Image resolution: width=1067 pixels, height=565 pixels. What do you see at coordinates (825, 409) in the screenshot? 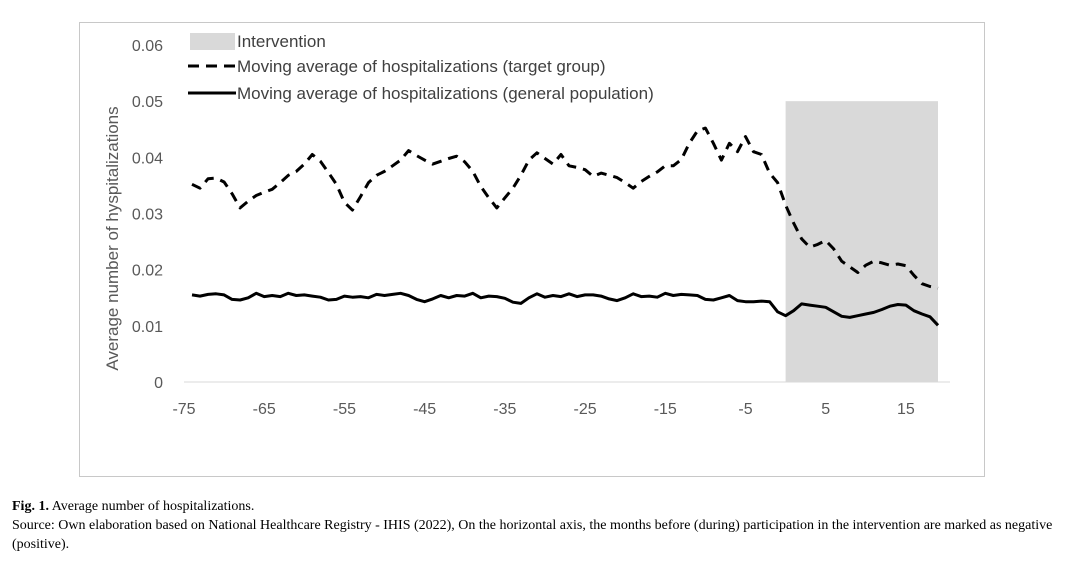
I see `x-tick-label: 5` at bounding box center [825, 409].